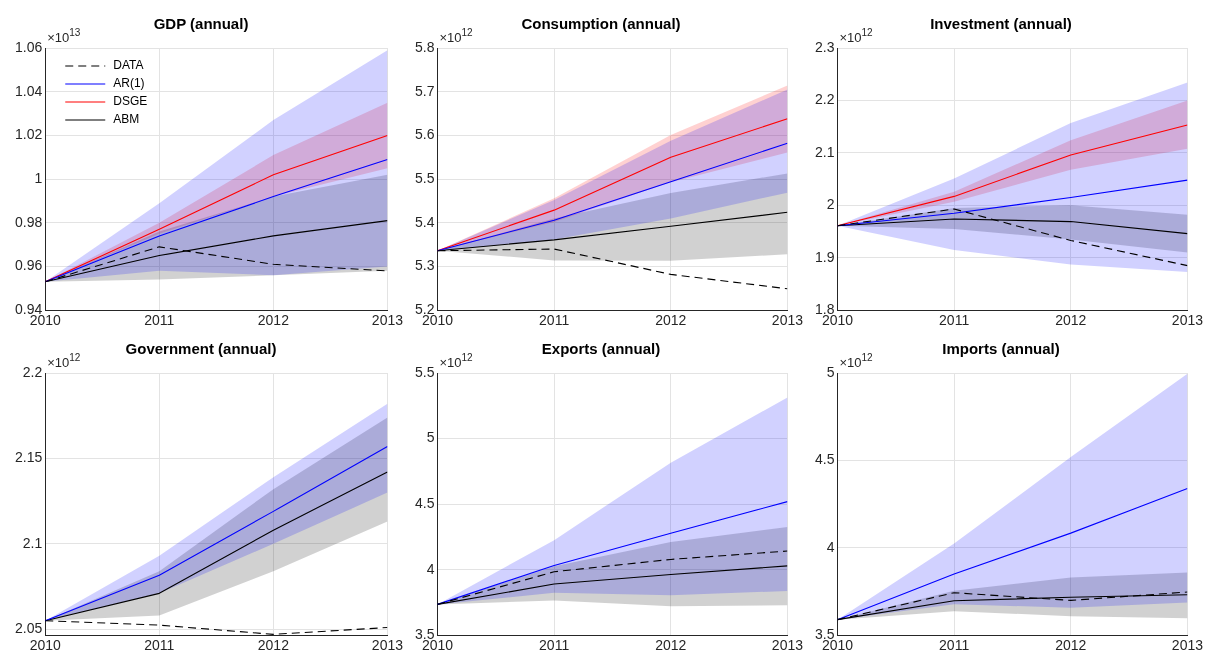 The height and width of the screenshot is (662, 1210). I want to click on y-tick-label: 1.02, so click(29, 134).